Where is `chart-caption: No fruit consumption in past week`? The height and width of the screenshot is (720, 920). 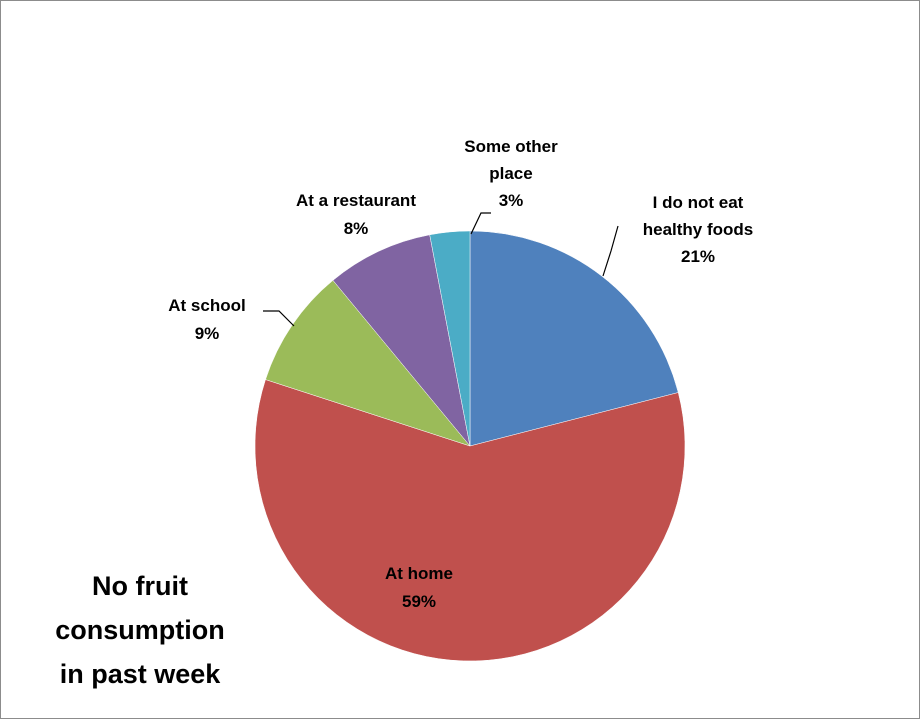 chart-caption: No fruit consumption in past week is located at coordinates (140, 630).